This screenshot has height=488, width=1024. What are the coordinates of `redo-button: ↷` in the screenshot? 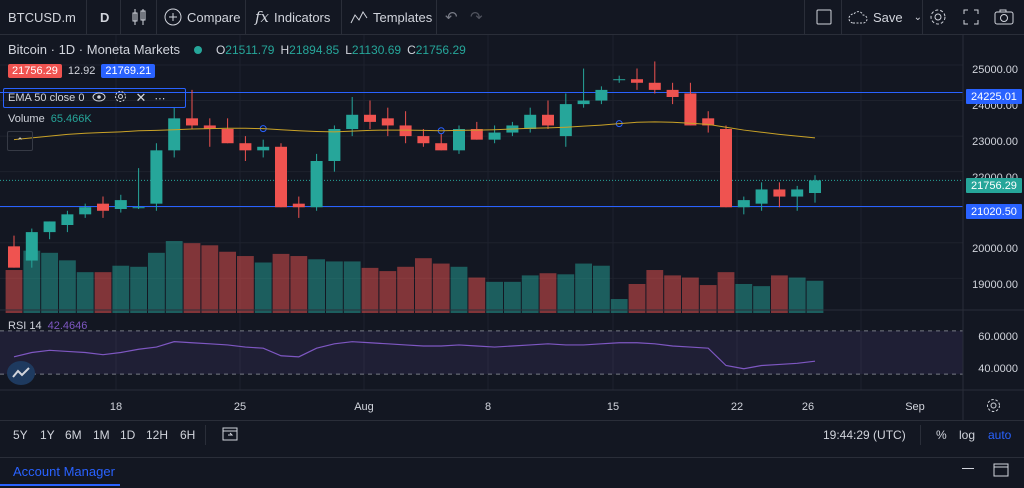 It's located at (476, 17).